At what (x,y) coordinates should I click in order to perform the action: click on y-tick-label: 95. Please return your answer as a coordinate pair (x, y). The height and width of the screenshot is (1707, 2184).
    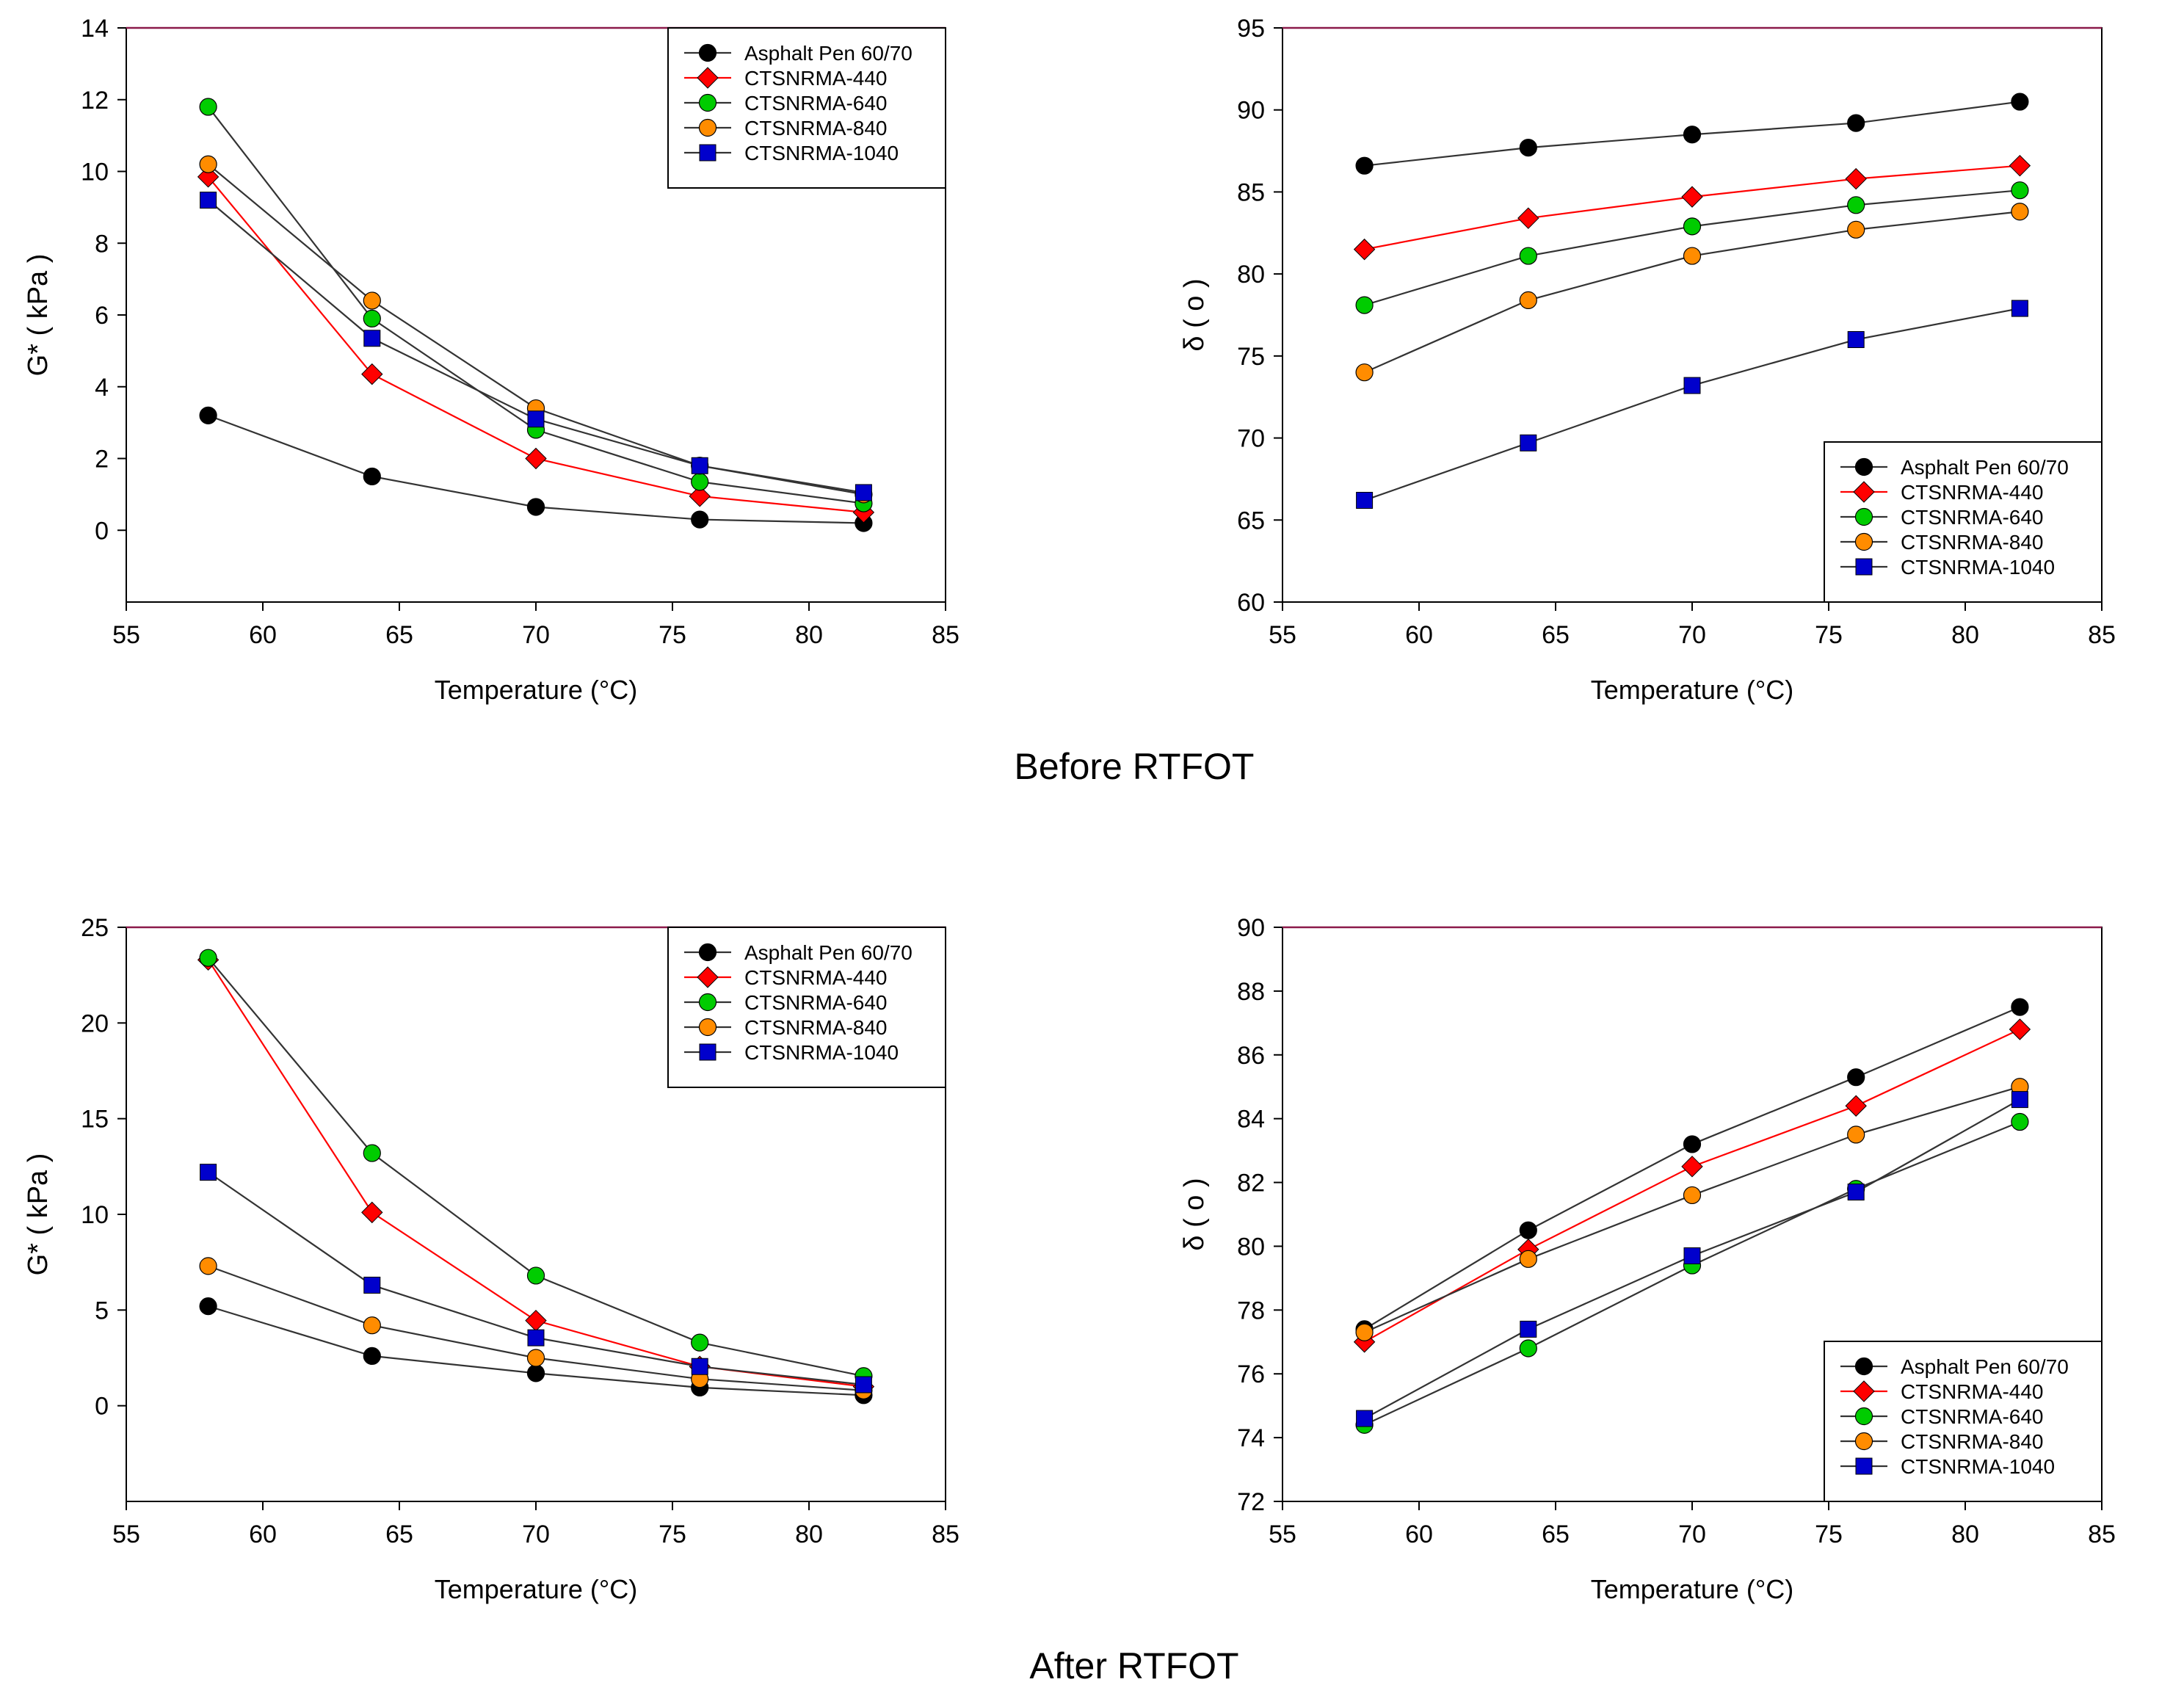
    Looking at the image, I should click on (1251, 29).